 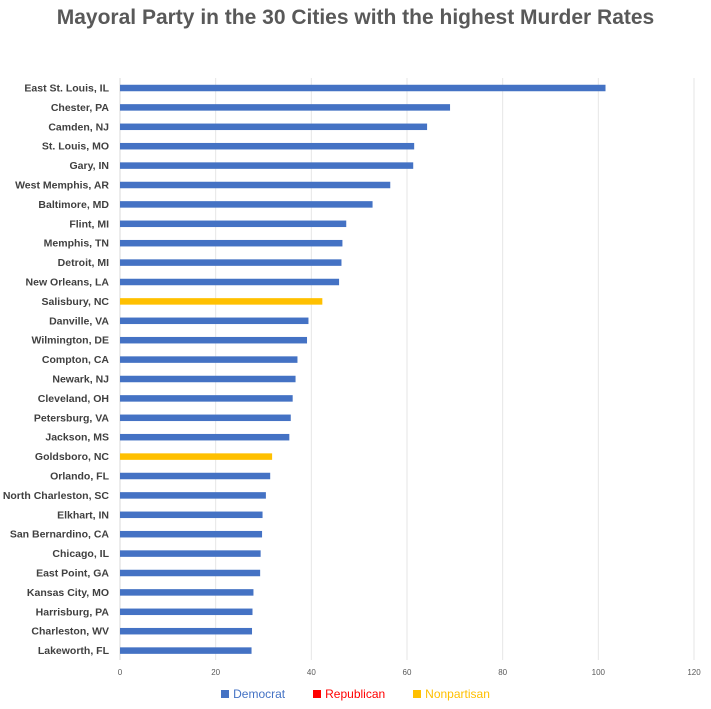 What do you see at coordinates (83, 263) in the screenshot?
I see `category-label: Detroit, MI` at bounding box center [83, 263].